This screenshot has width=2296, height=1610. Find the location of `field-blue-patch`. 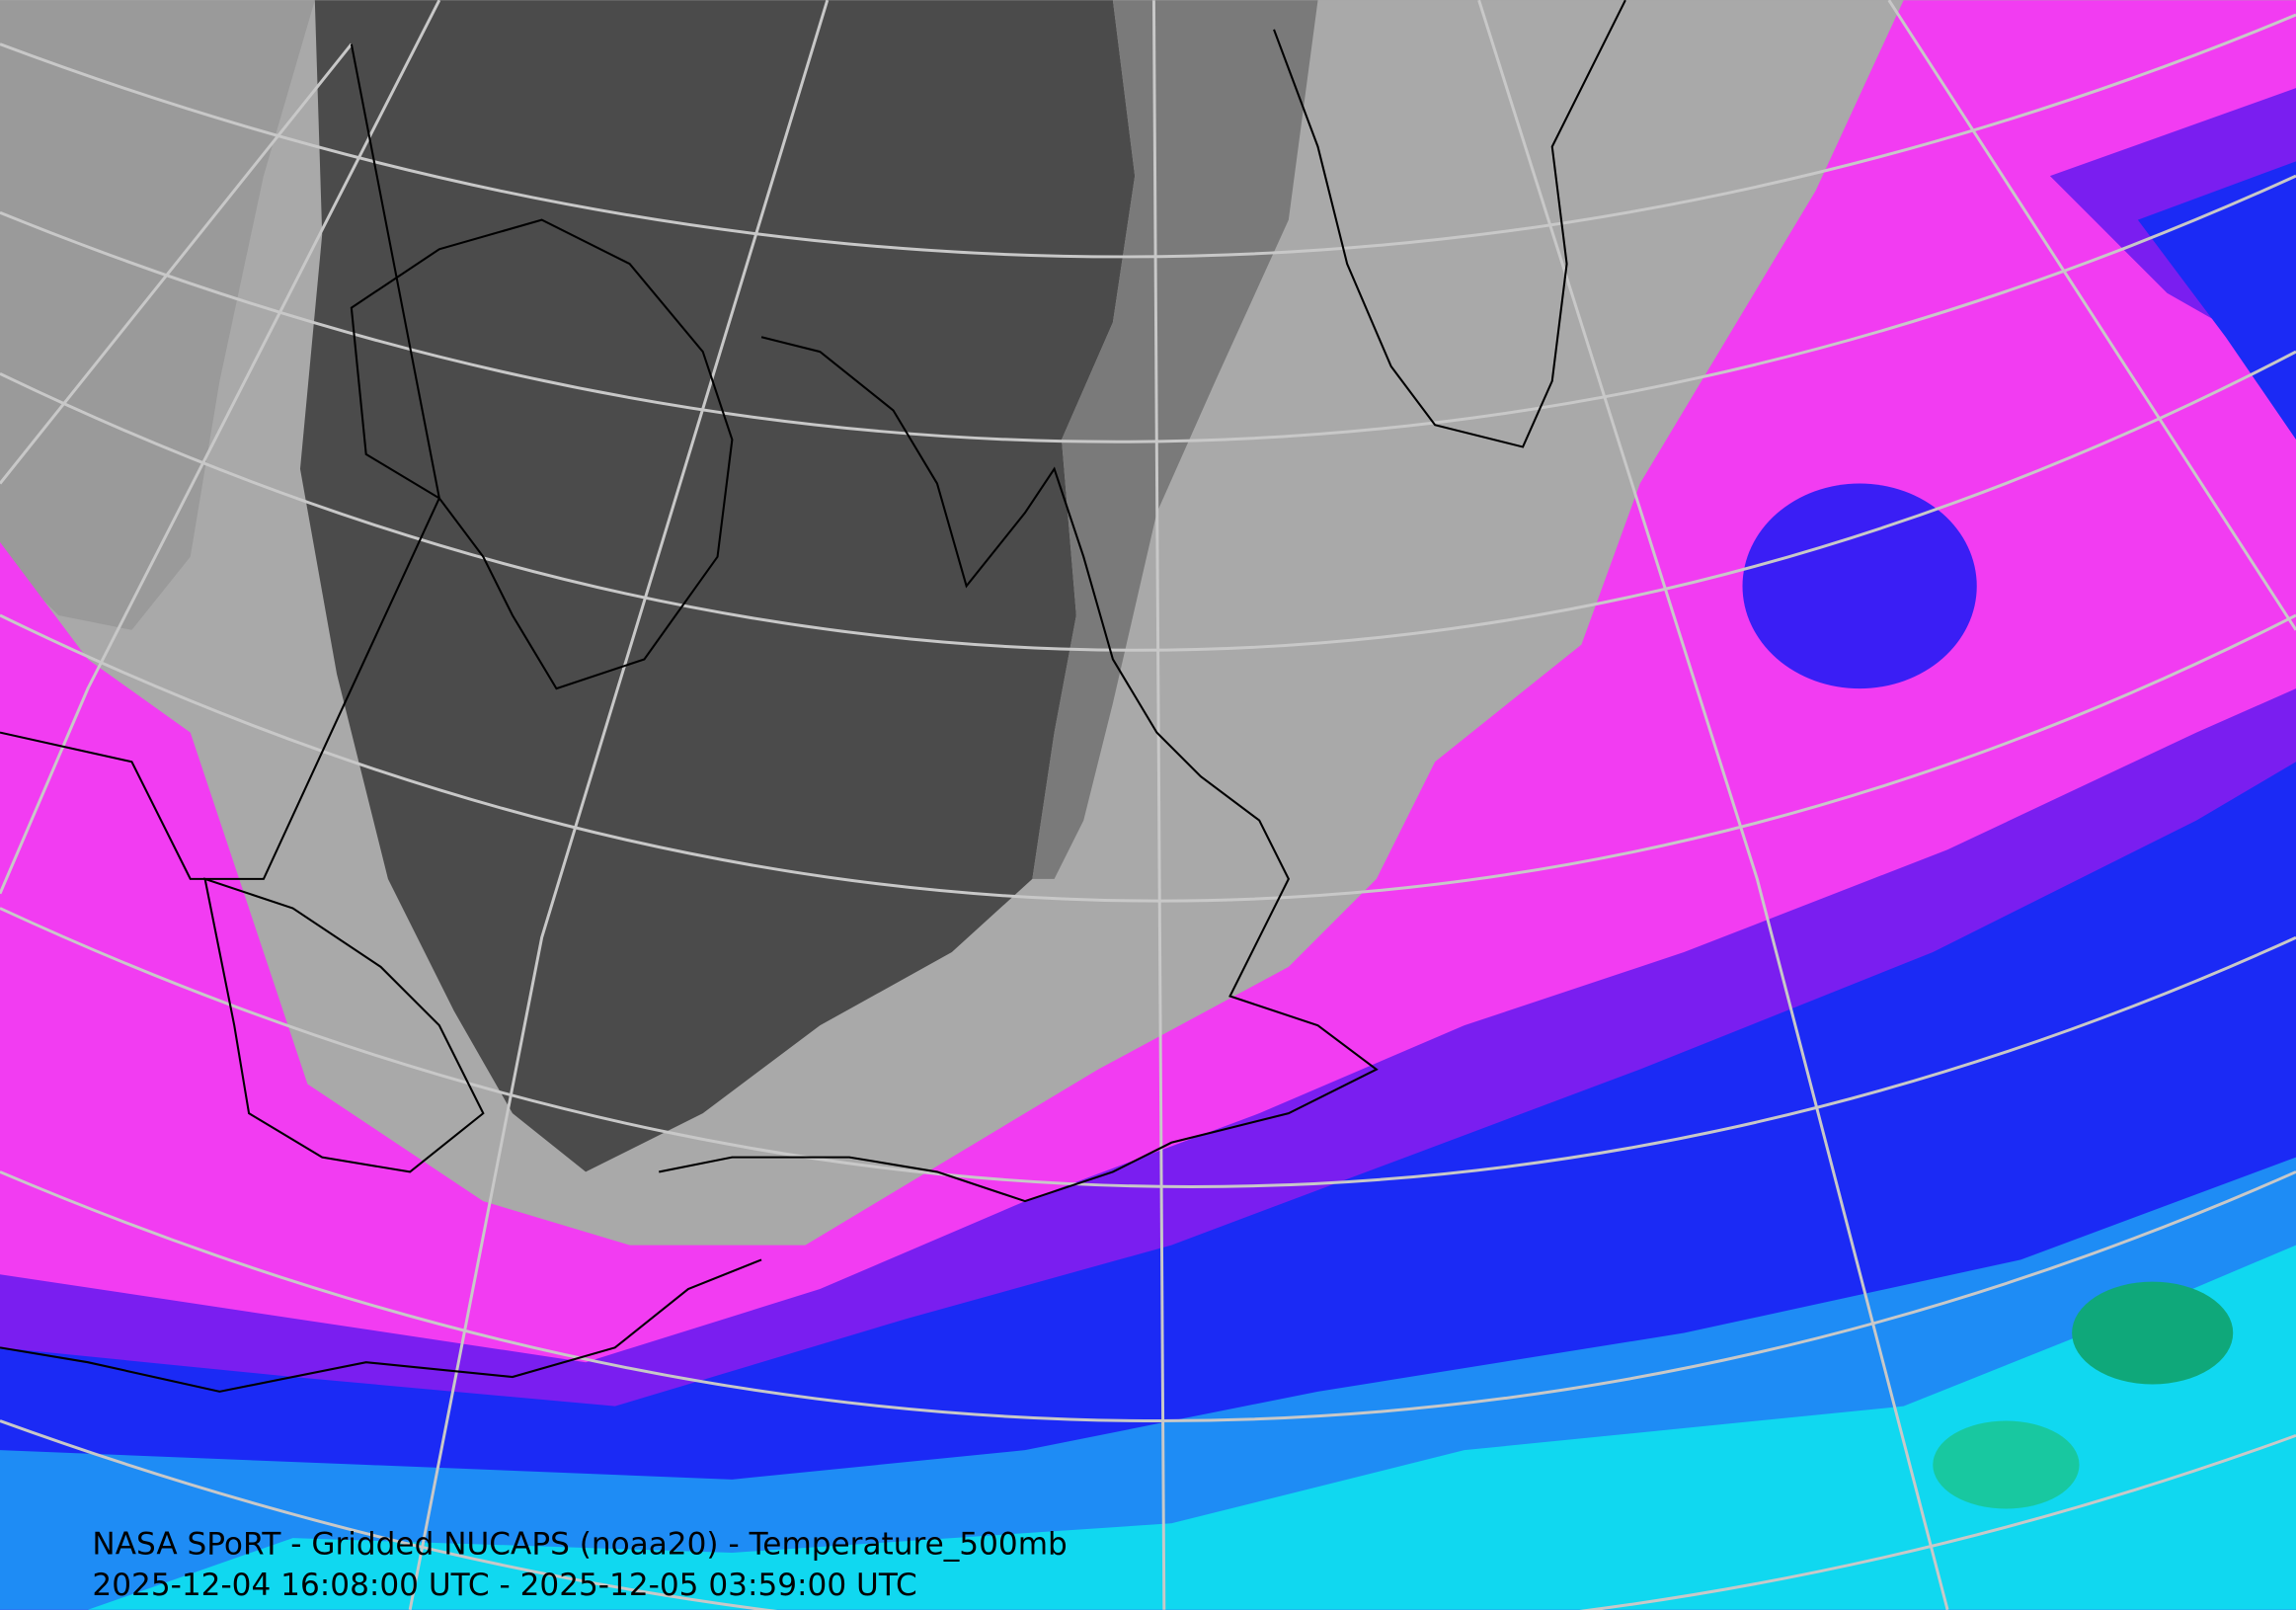

field-blue-patch is located at coordinates (1860, 586).